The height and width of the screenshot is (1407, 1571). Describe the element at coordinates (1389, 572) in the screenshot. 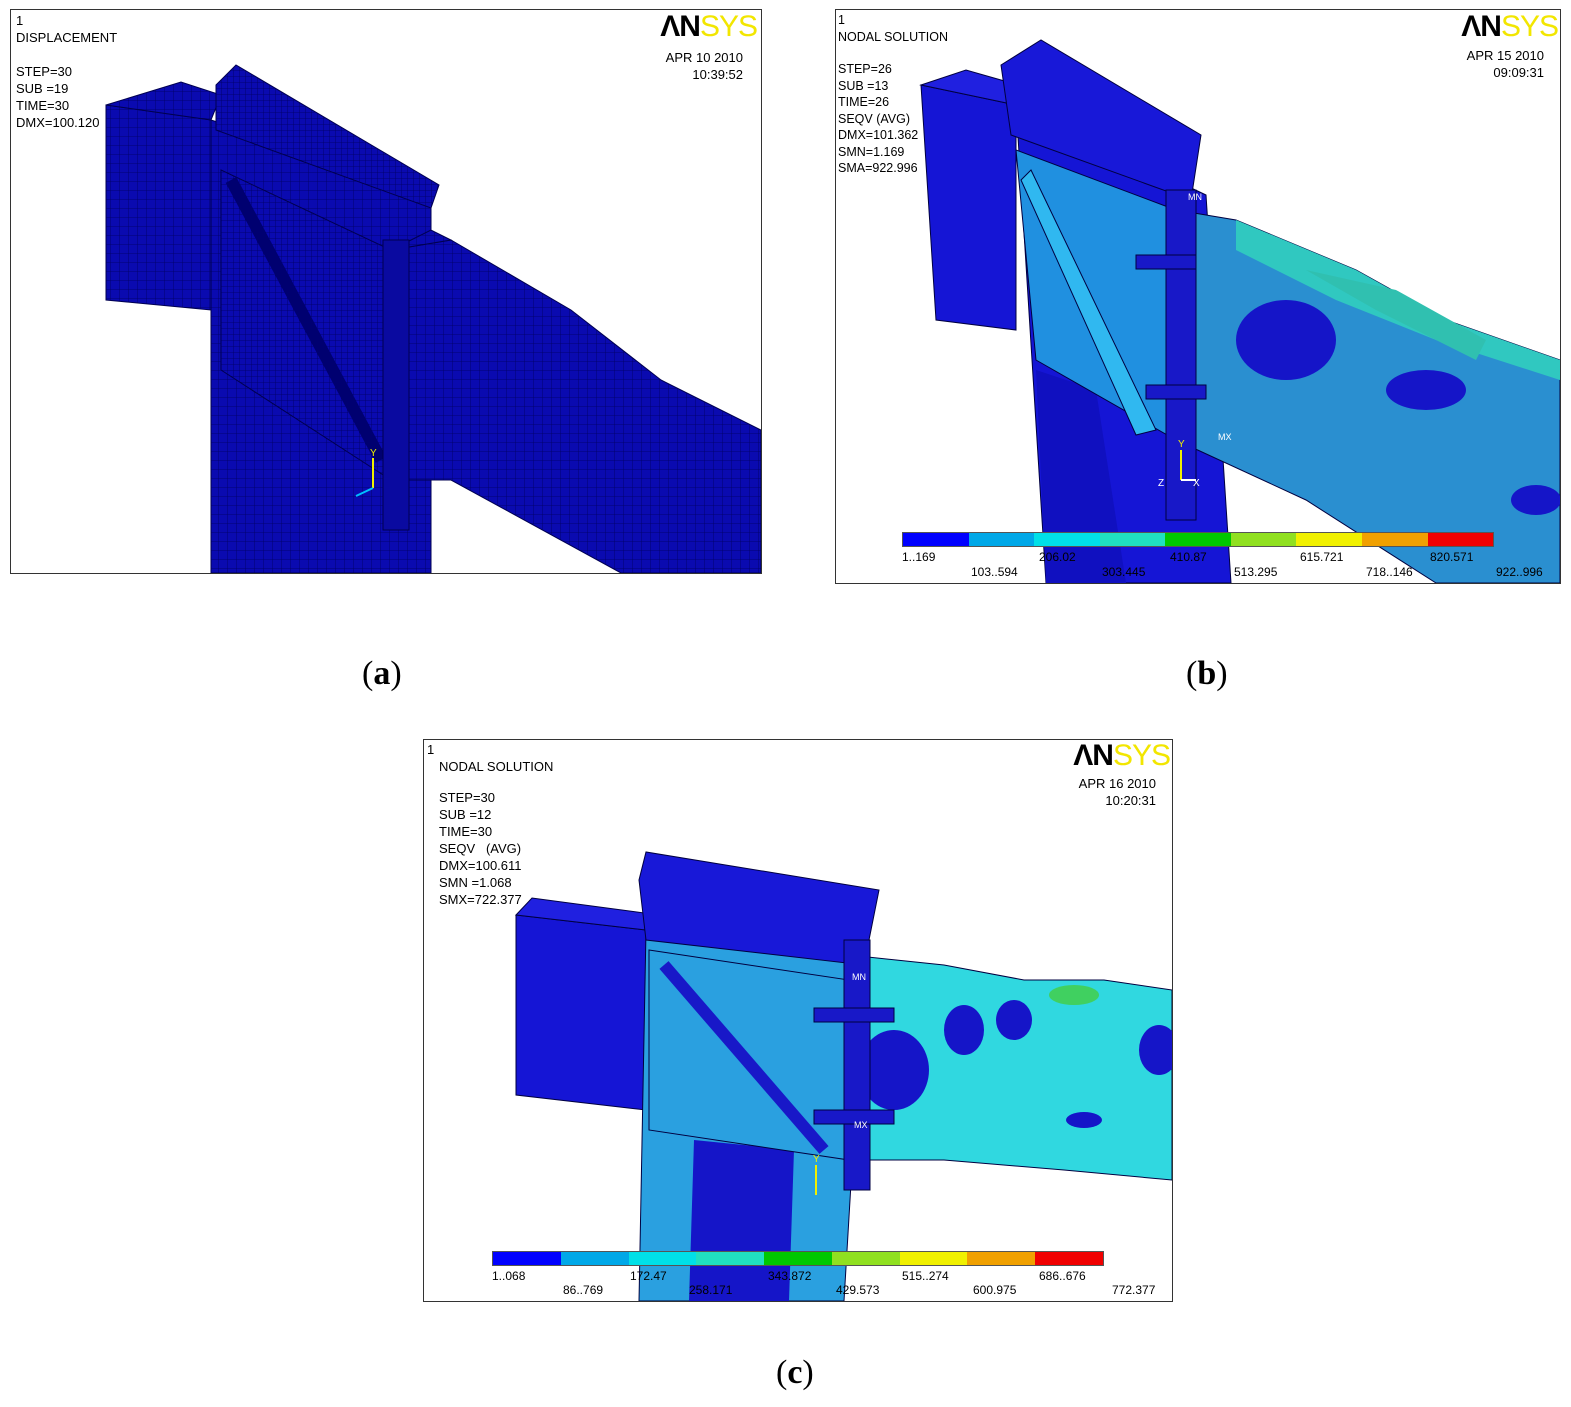

I see `legend-tick: 718..146` at that location.